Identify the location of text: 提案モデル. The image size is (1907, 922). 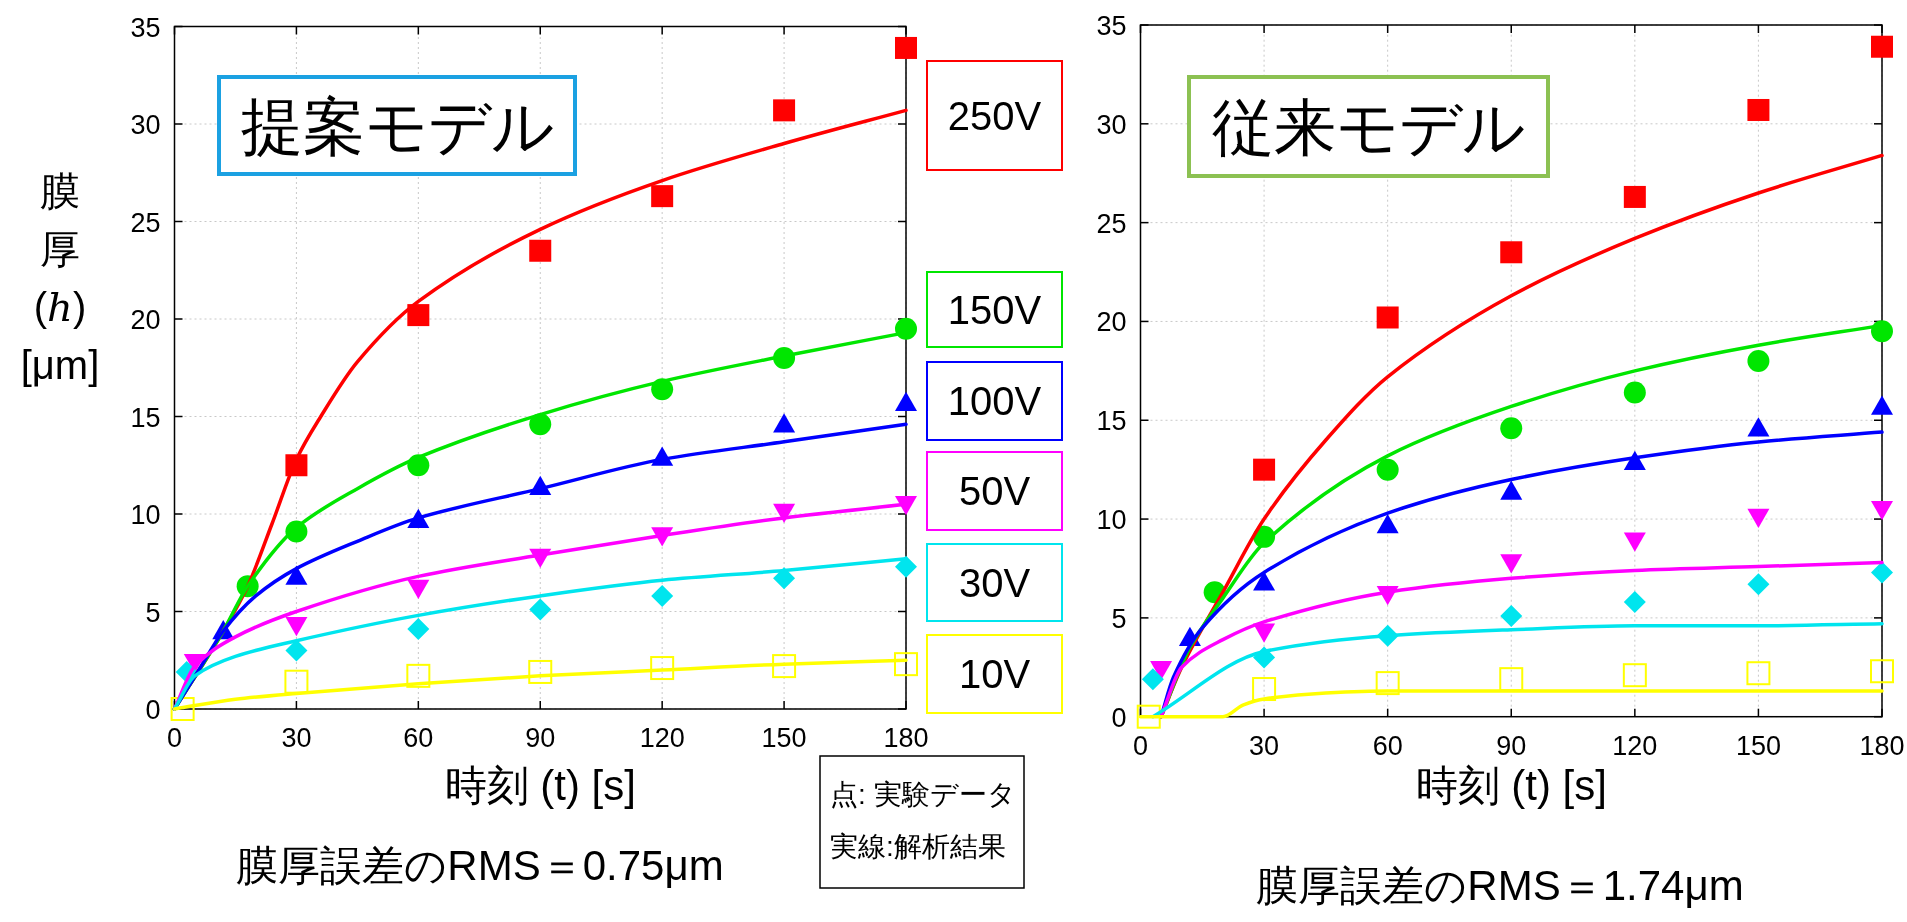
(397, 126).